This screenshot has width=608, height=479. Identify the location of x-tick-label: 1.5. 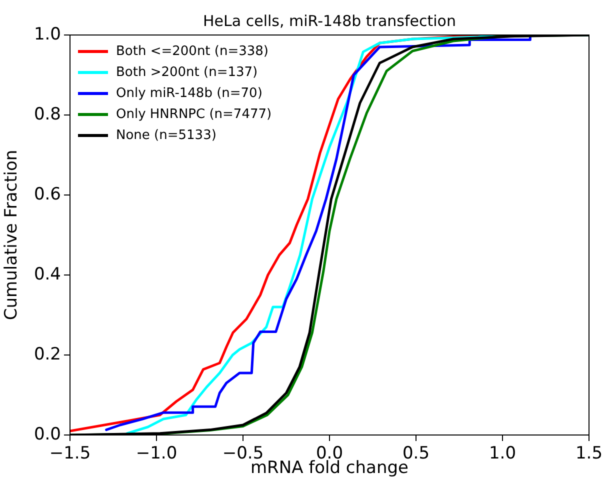
(589, 454).